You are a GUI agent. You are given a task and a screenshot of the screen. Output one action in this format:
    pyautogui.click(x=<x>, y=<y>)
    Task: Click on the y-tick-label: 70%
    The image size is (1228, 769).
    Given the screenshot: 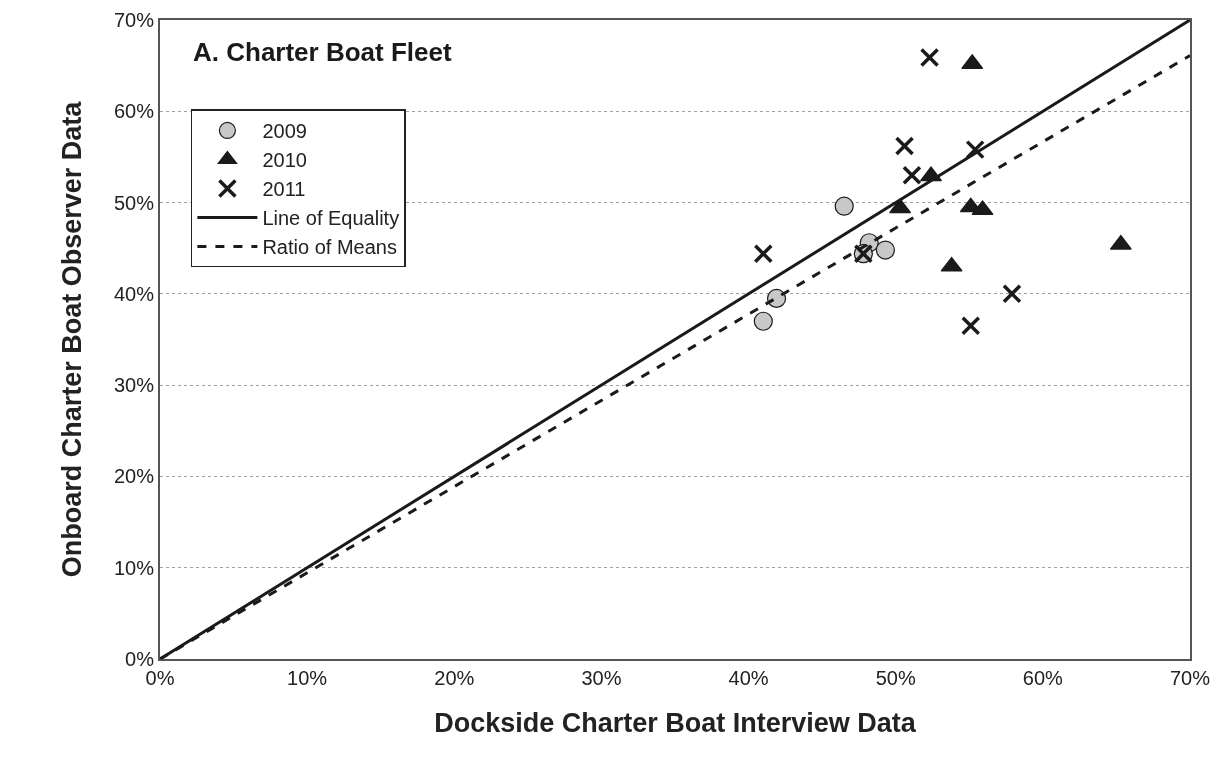 What is the action you would take?
    pyautogui.click(x=134, y=20)
    